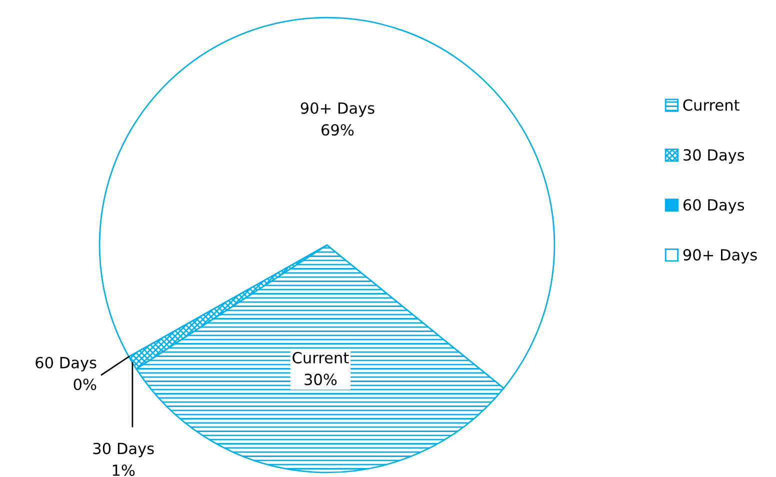  Describe the element at coordinates (85, 384) in the screenshot. I see `text: 0%` at that location.